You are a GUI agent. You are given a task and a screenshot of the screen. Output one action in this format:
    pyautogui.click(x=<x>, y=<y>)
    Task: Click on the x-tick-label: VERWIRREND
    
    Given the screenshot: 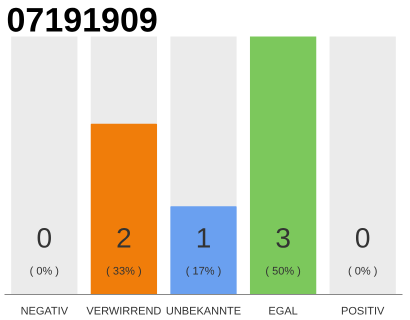 What is the action you would take?
    pyautogui.click(x=124, y=312)
    